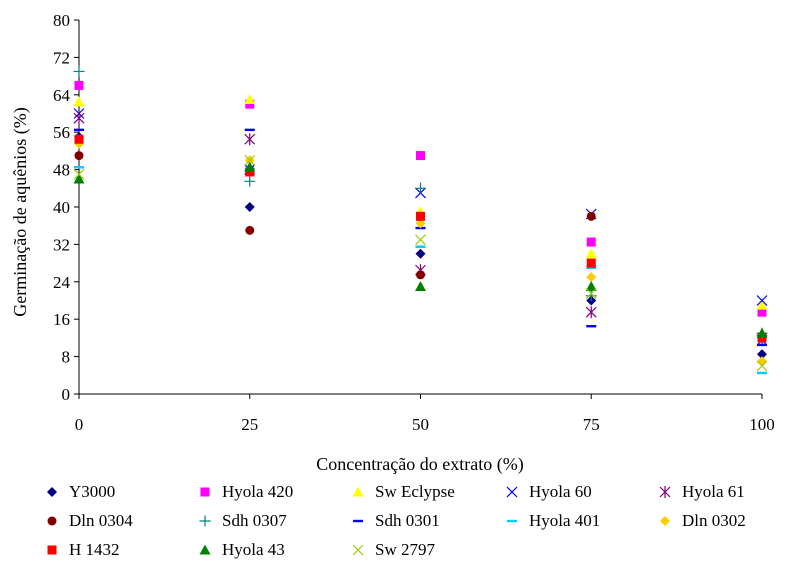 This screenshot has width=791, height=570. I want to click on y-tick-label: 56, so click(61, 132).